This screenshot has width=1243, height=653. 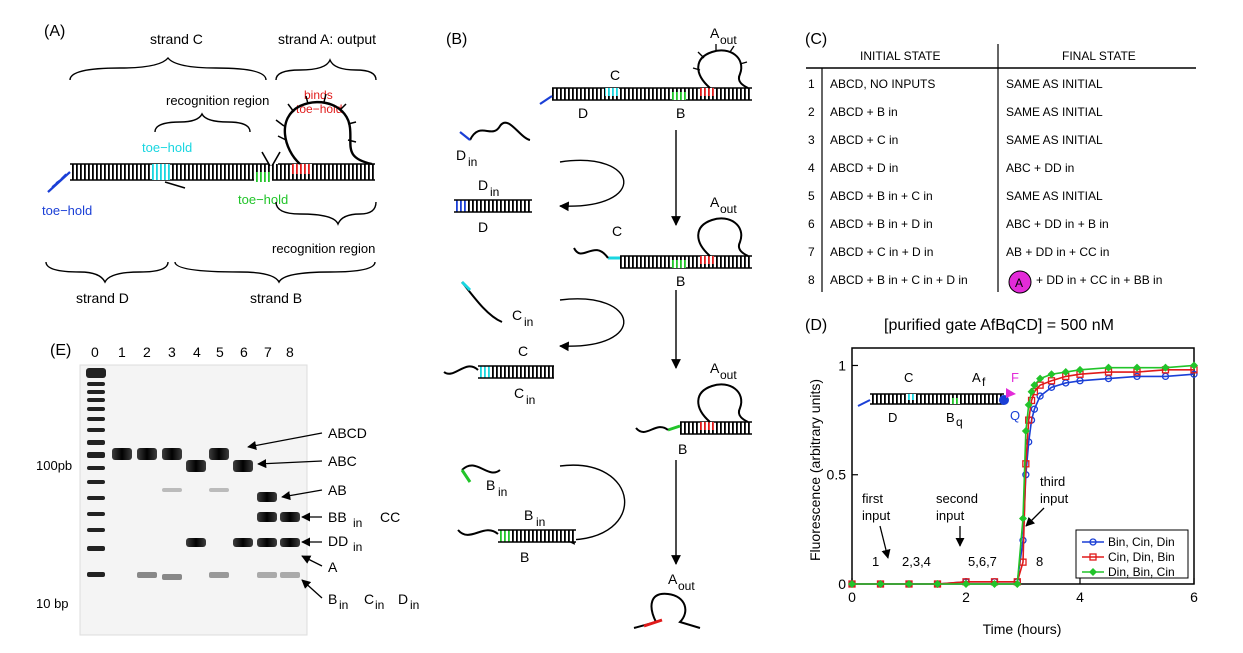 What do you see at coordinates (881, 252) in the screenshot?
I see `table-row-initial: ABCD + C in + D in` at bounding box center [881, 252].